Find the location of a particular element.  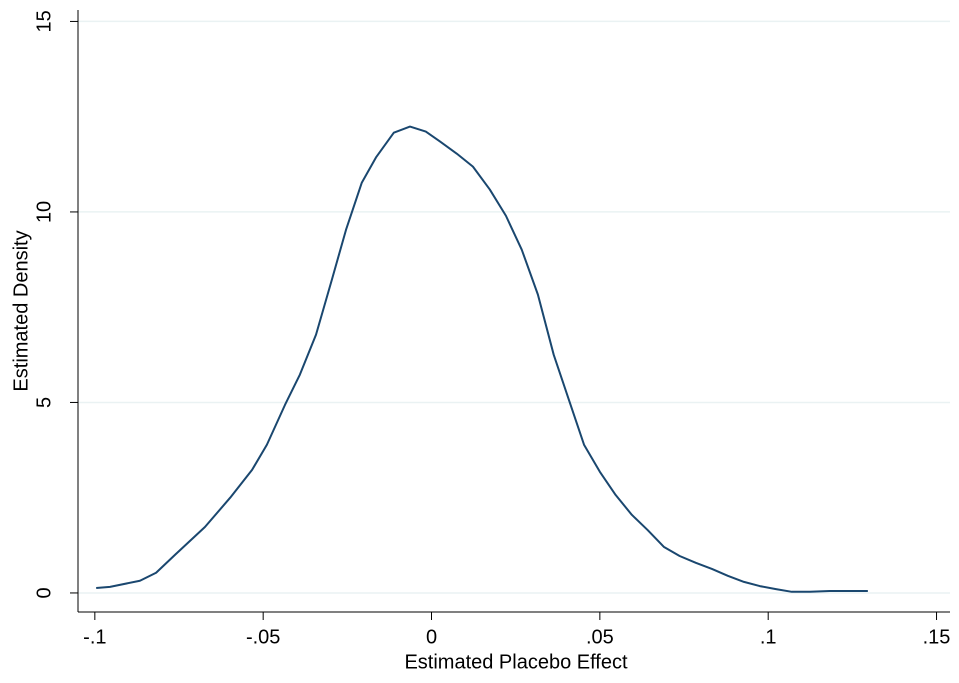

x-tick-label: -.05 is located at coordinates (263, 637).